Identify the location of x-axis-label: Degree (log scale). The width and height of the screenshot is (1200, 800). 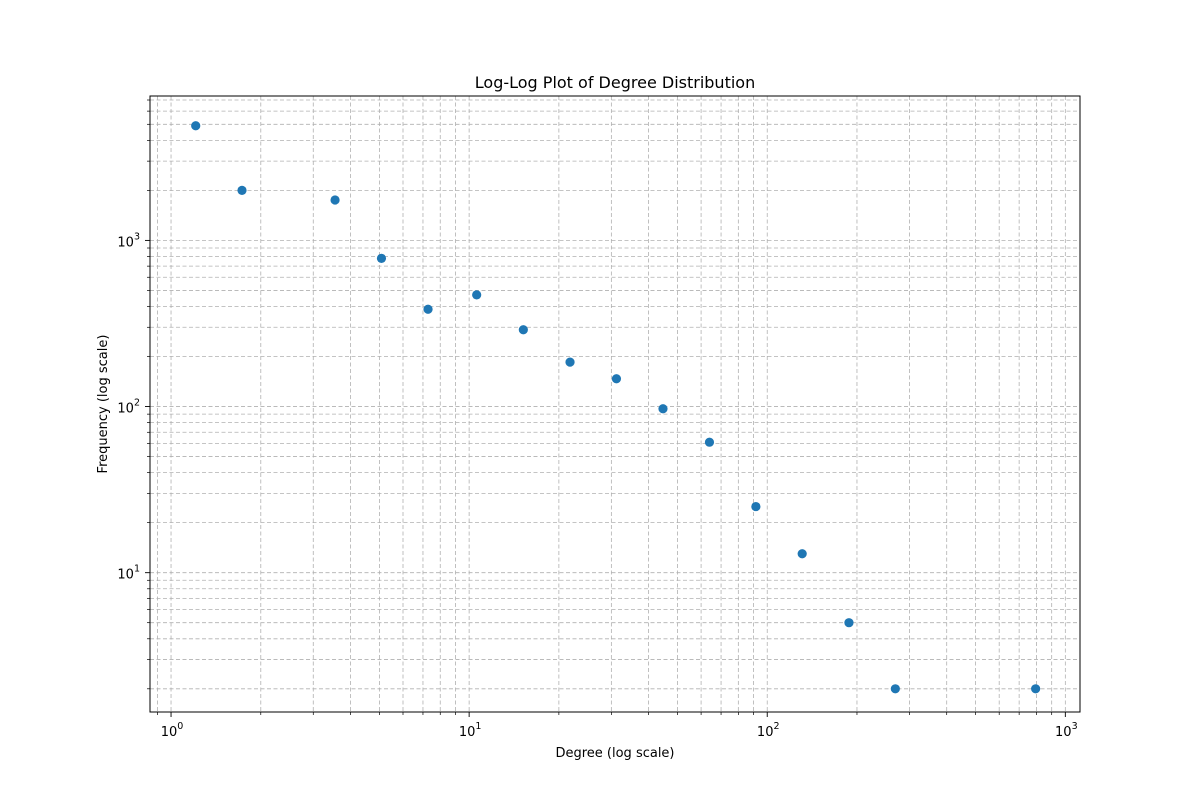
(614, 753).